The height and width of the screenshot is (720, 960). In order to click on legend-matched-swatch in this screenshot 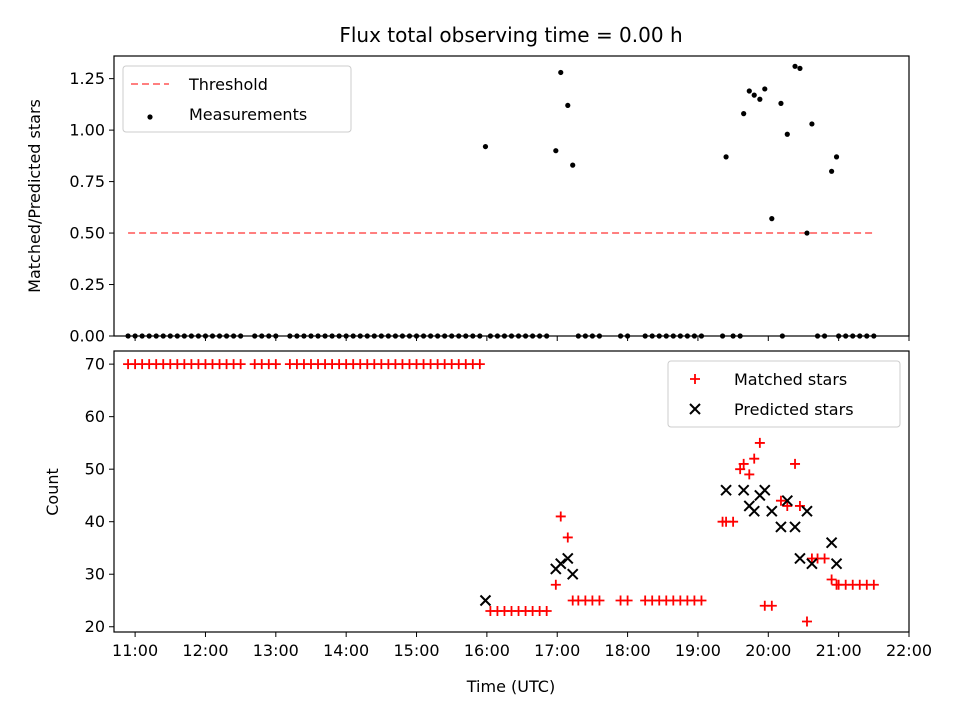, I will do `click(695, 379)`.